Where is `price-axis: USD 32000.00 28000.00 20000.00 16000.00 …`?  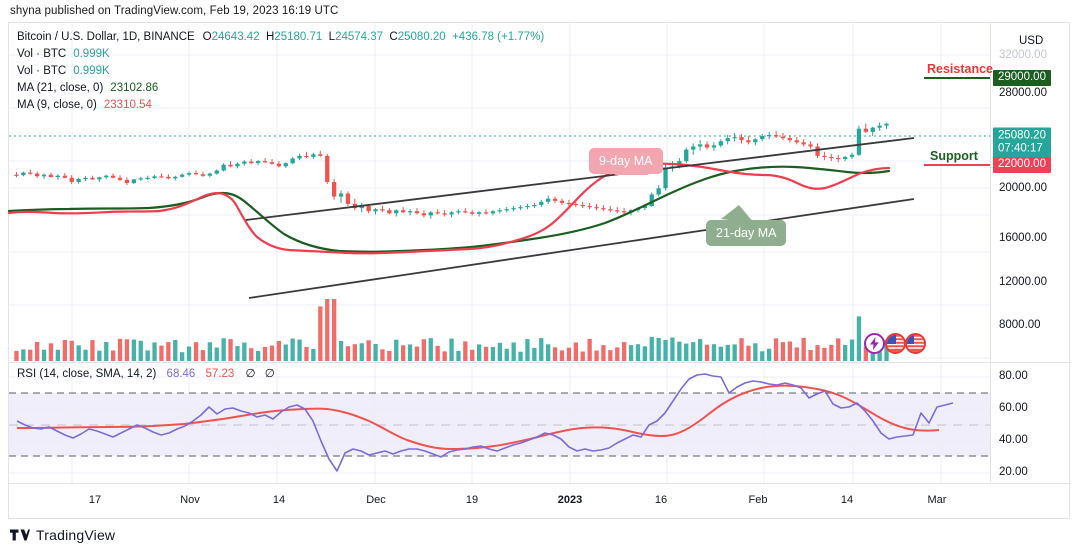
price-axis: USD 32000.00 28000.00 20000.00 16000.00 … is located at coordinates (1031, 252).